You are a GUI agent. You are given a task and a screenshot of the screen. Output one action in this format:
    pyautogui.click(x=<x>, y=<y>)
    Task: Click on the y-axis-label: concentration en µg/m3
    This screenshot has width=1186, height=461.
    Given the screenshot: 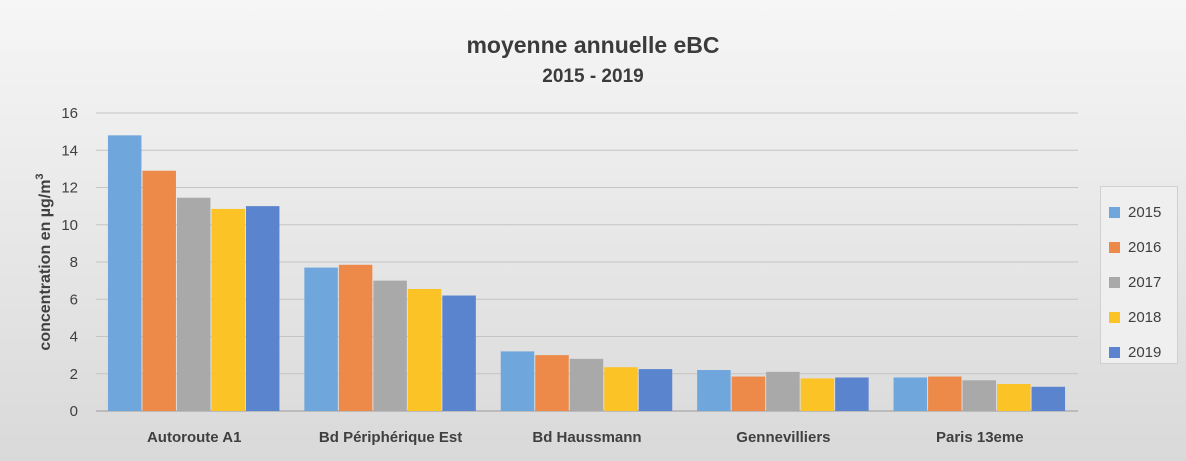 What is the action you would take?
    pyautogui.click(x=44, y=261)
    